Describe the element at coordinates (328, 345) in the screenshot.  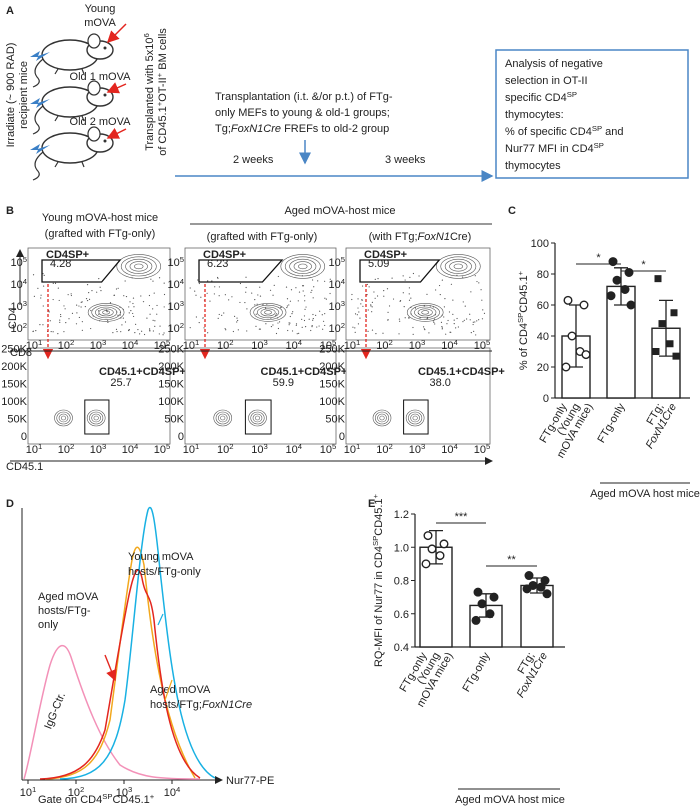
I see `tick-label: 10⁵` at that location.